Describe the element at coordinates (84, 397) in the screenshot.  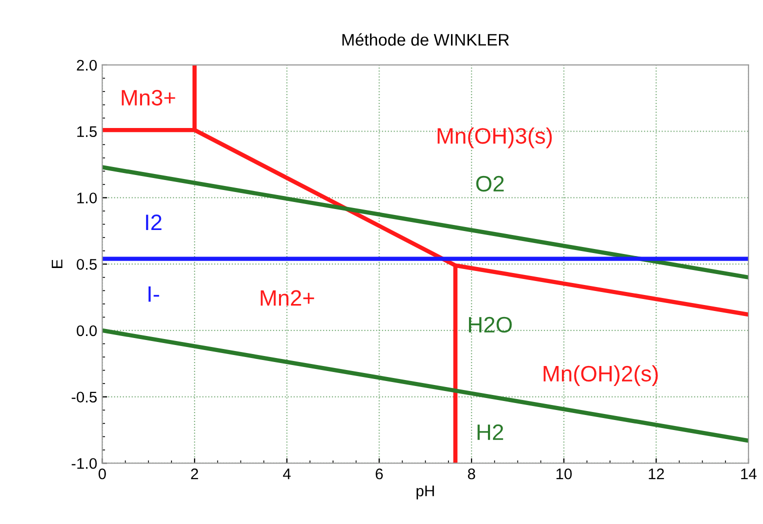
I see `y-tick-label: -0.5` at that location.